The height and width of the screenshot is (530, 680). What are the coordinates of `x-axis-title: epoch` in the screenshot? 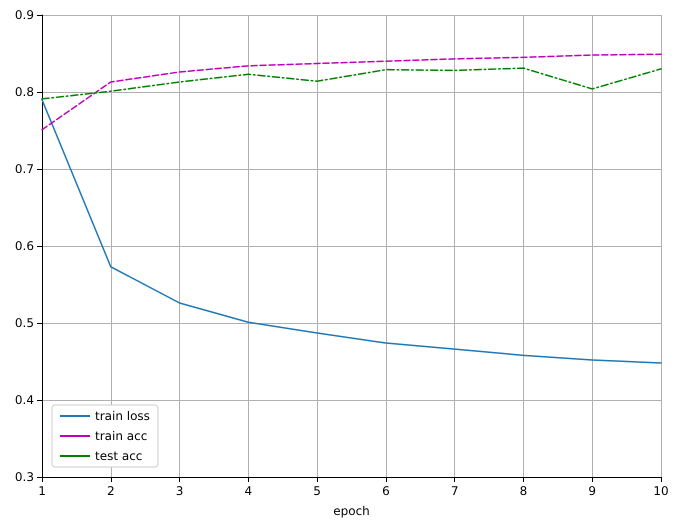 It's located at (351, 511).